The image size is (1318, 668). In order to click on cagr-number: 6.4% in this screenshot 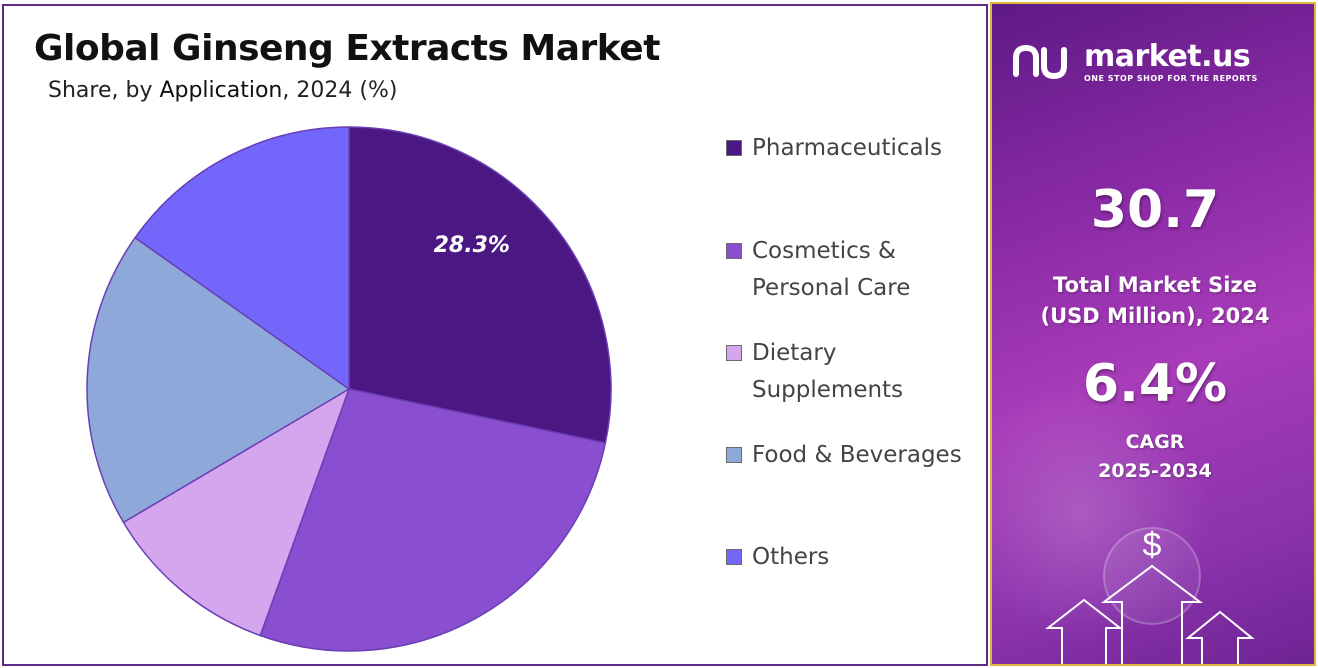, I will do `click(1155, 384)`.